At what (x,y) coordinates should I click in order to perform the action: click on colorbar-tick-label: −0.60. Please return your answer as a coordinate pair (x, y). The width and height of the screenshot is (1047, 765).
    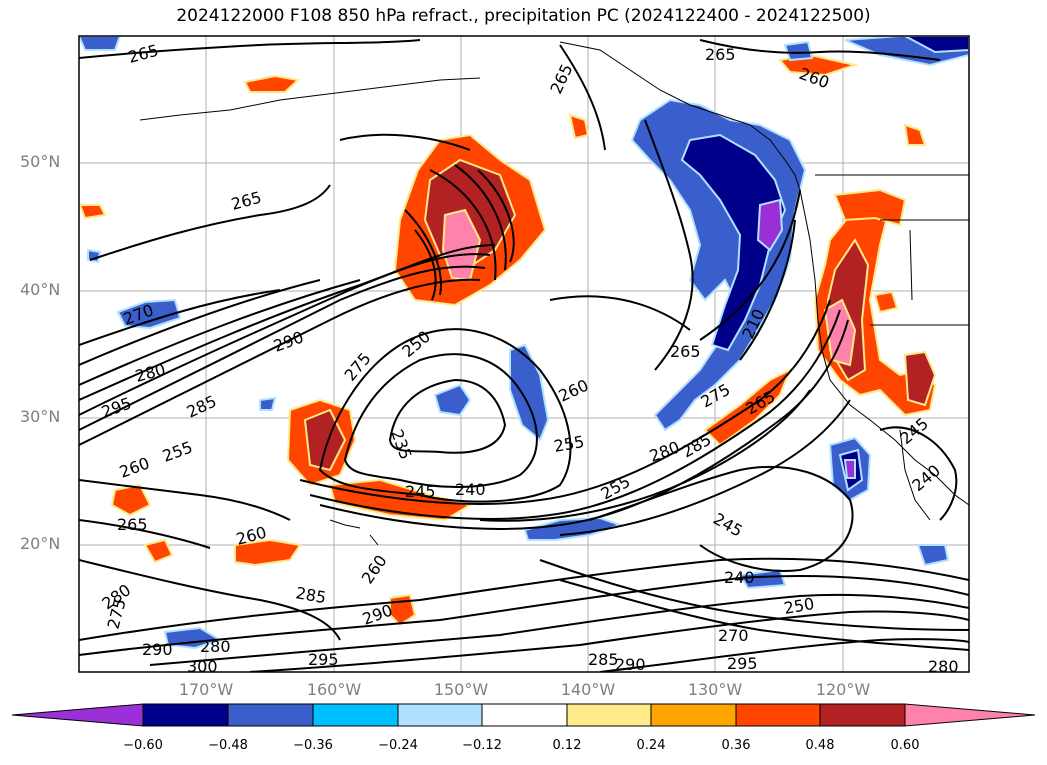
    Looking at the image, I should click on (143, 745).